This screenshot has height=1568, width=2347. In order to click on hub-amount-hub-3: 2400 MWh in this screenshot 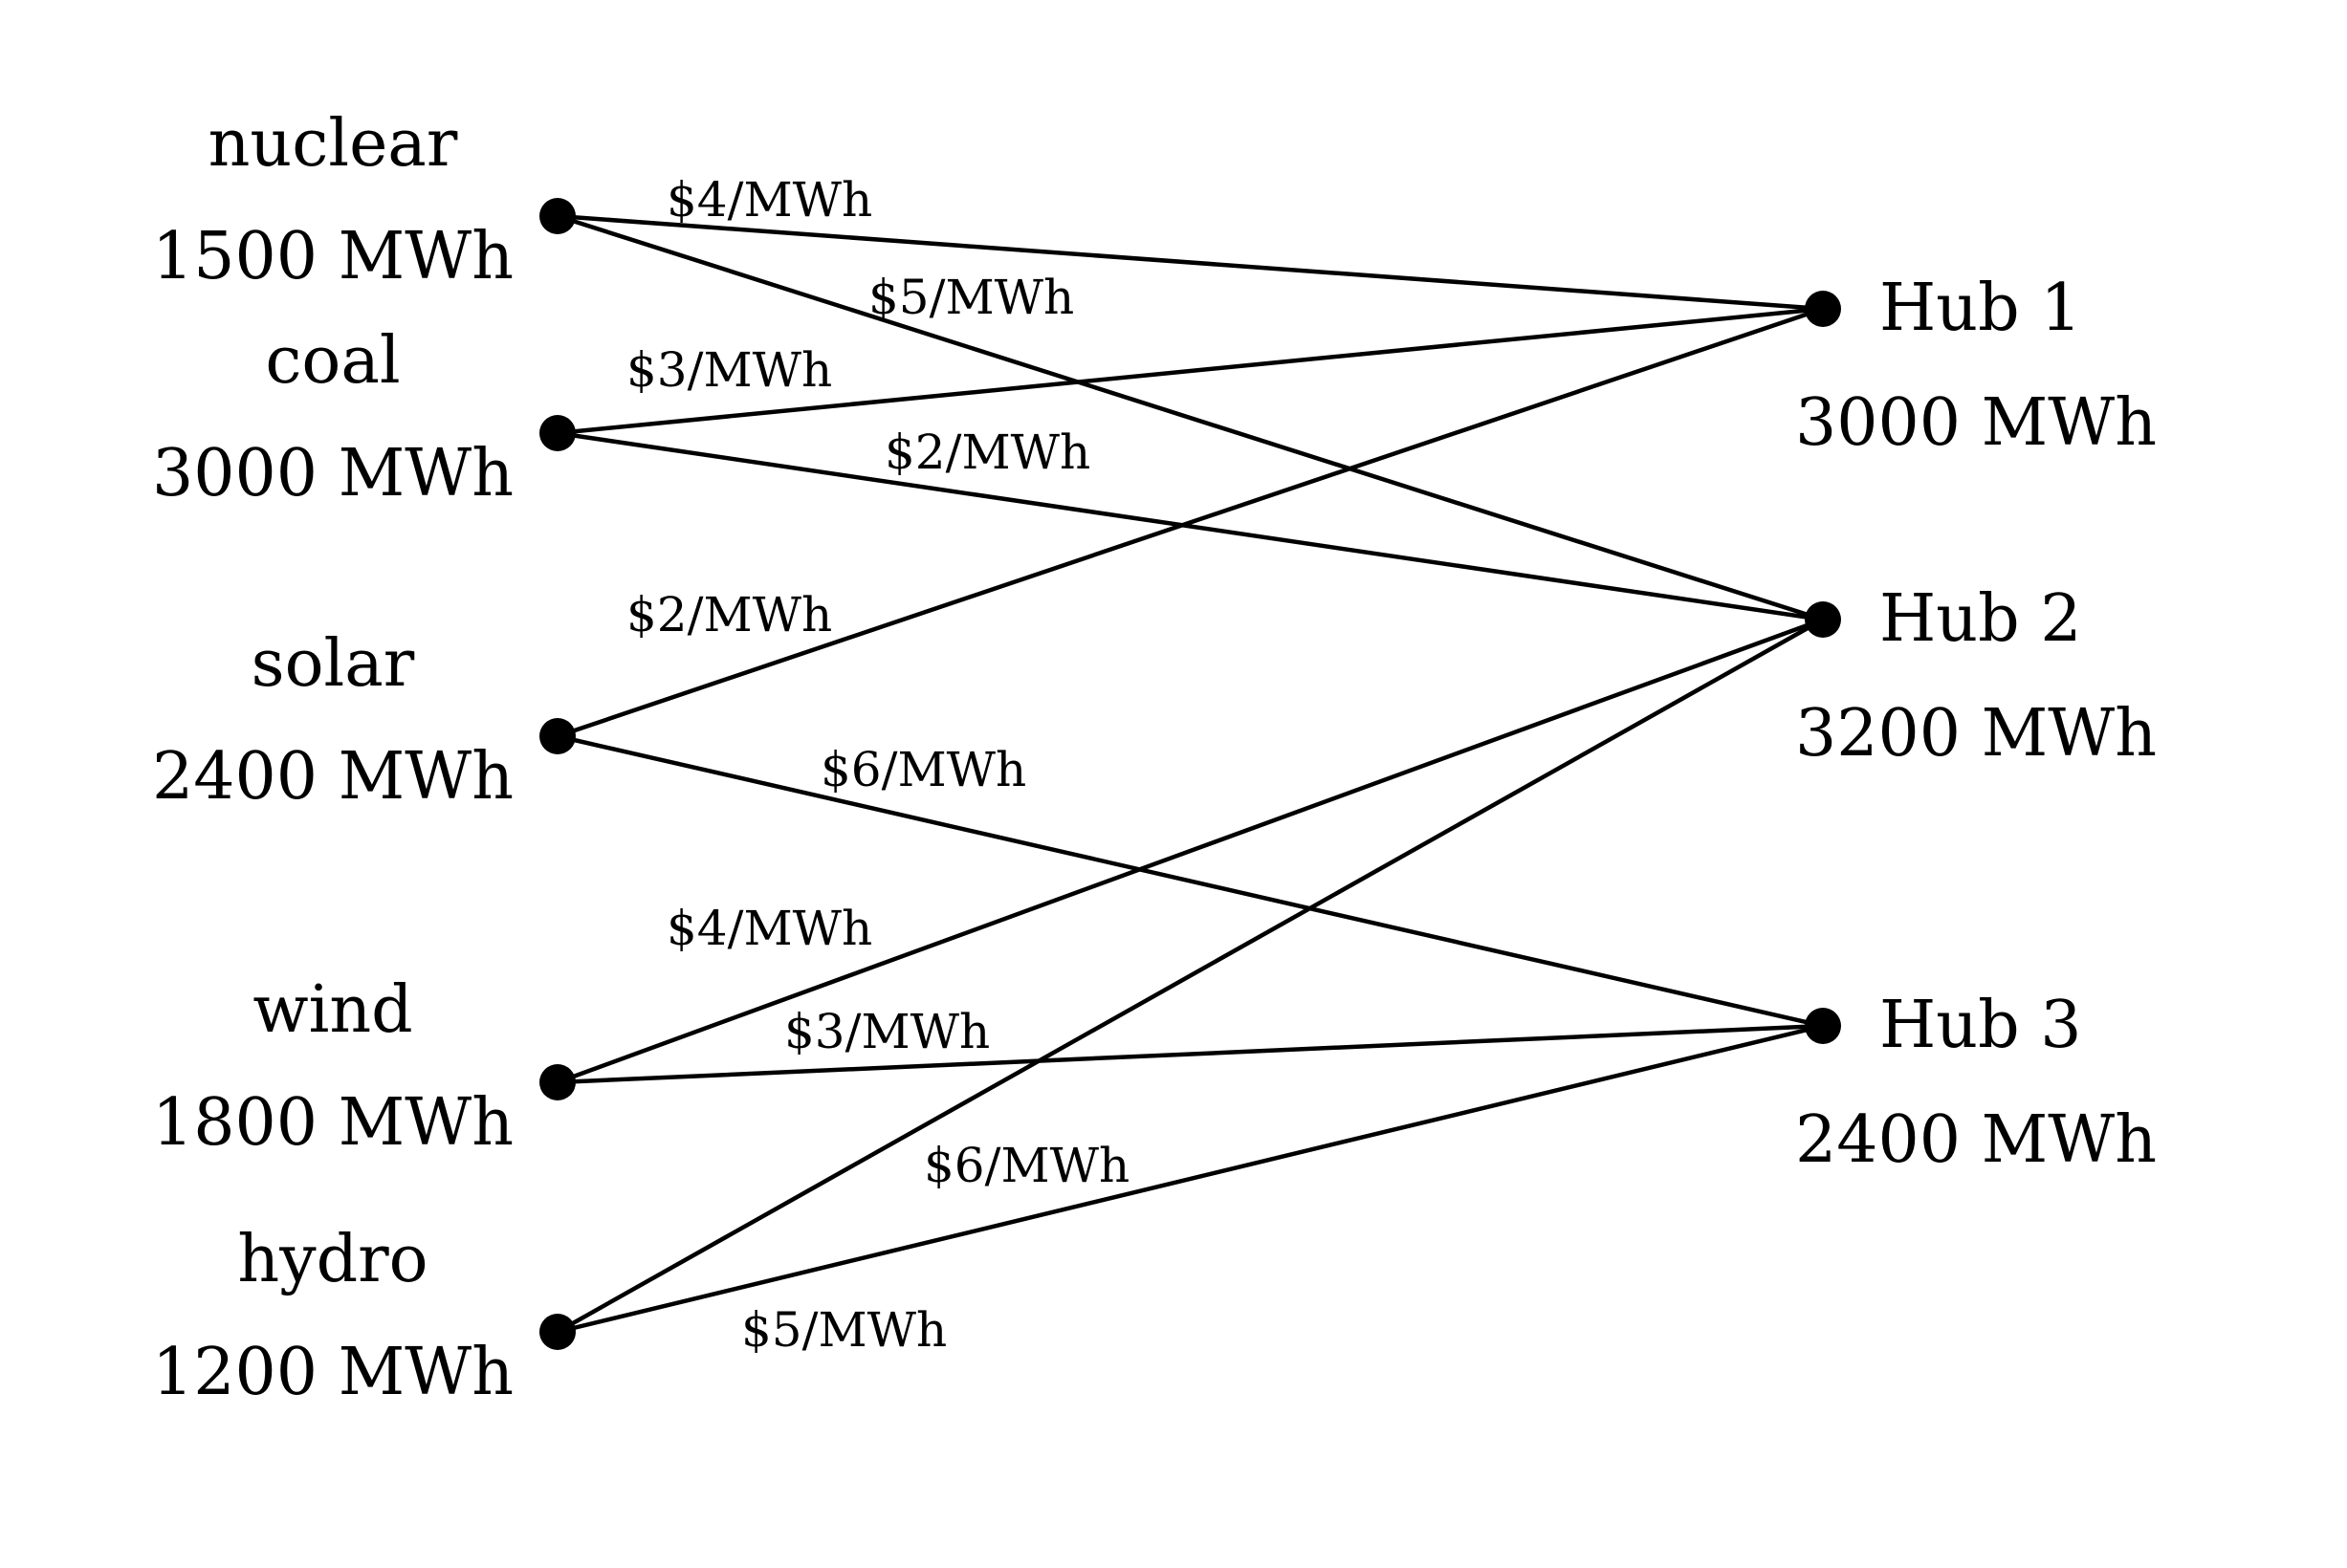, I will do `click(1976, 1140)`.